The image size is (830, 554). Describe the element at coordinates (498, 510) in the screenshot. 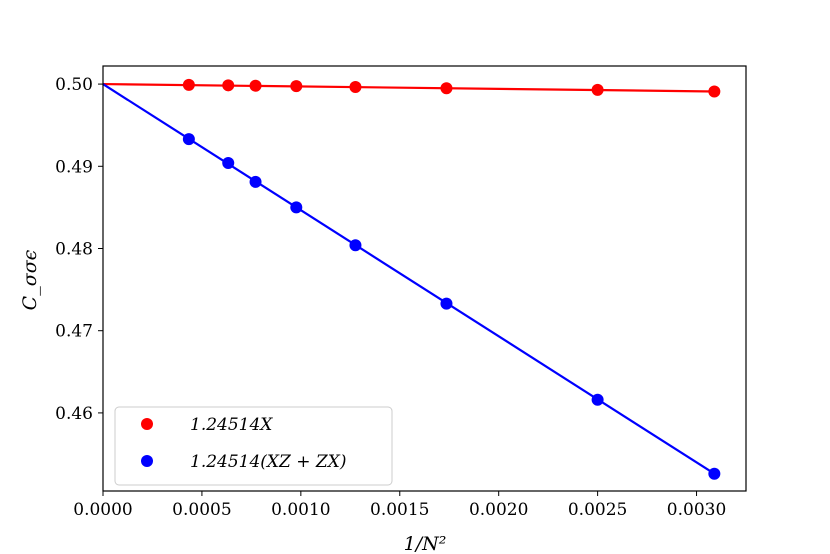

I see `x-tick-label: 0.0020` at that location.